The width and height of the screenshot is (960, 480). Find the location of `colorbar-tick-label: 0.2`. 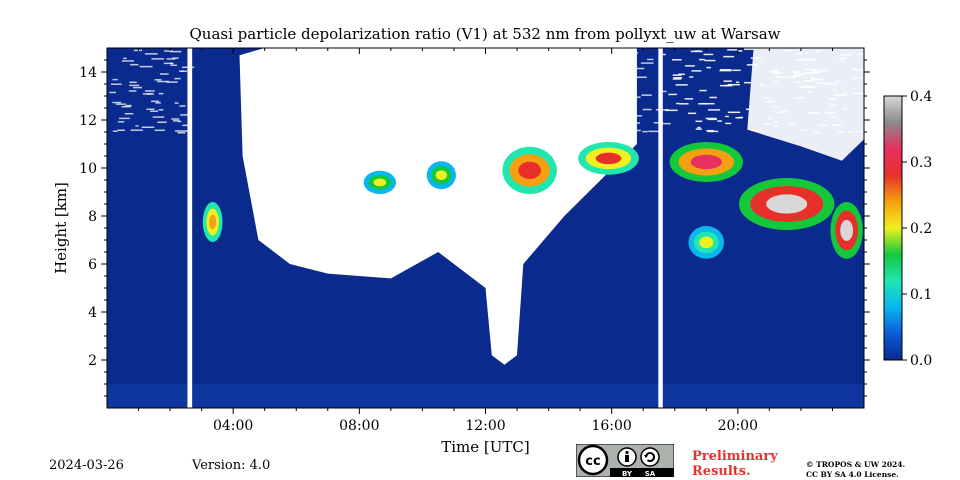

colorbar-tick-label: 0.2 is located at coordinates (921, 229).